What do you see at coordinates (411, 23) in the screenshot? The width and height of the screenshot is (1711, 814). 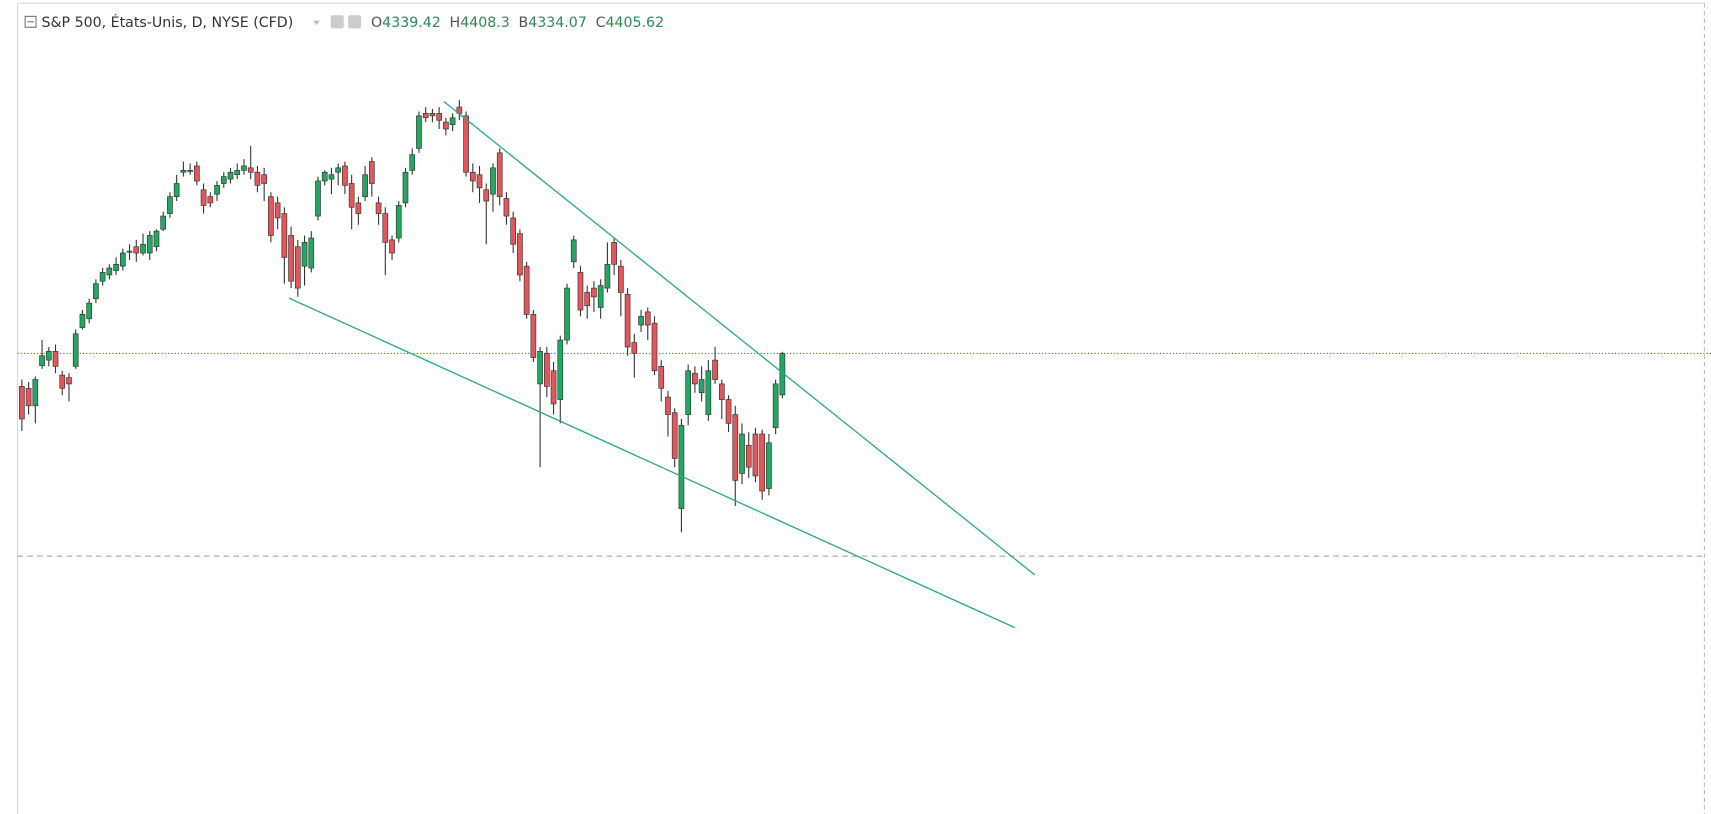 I see `ohlc-value: 4339.42` at bounding box center [411, 23].